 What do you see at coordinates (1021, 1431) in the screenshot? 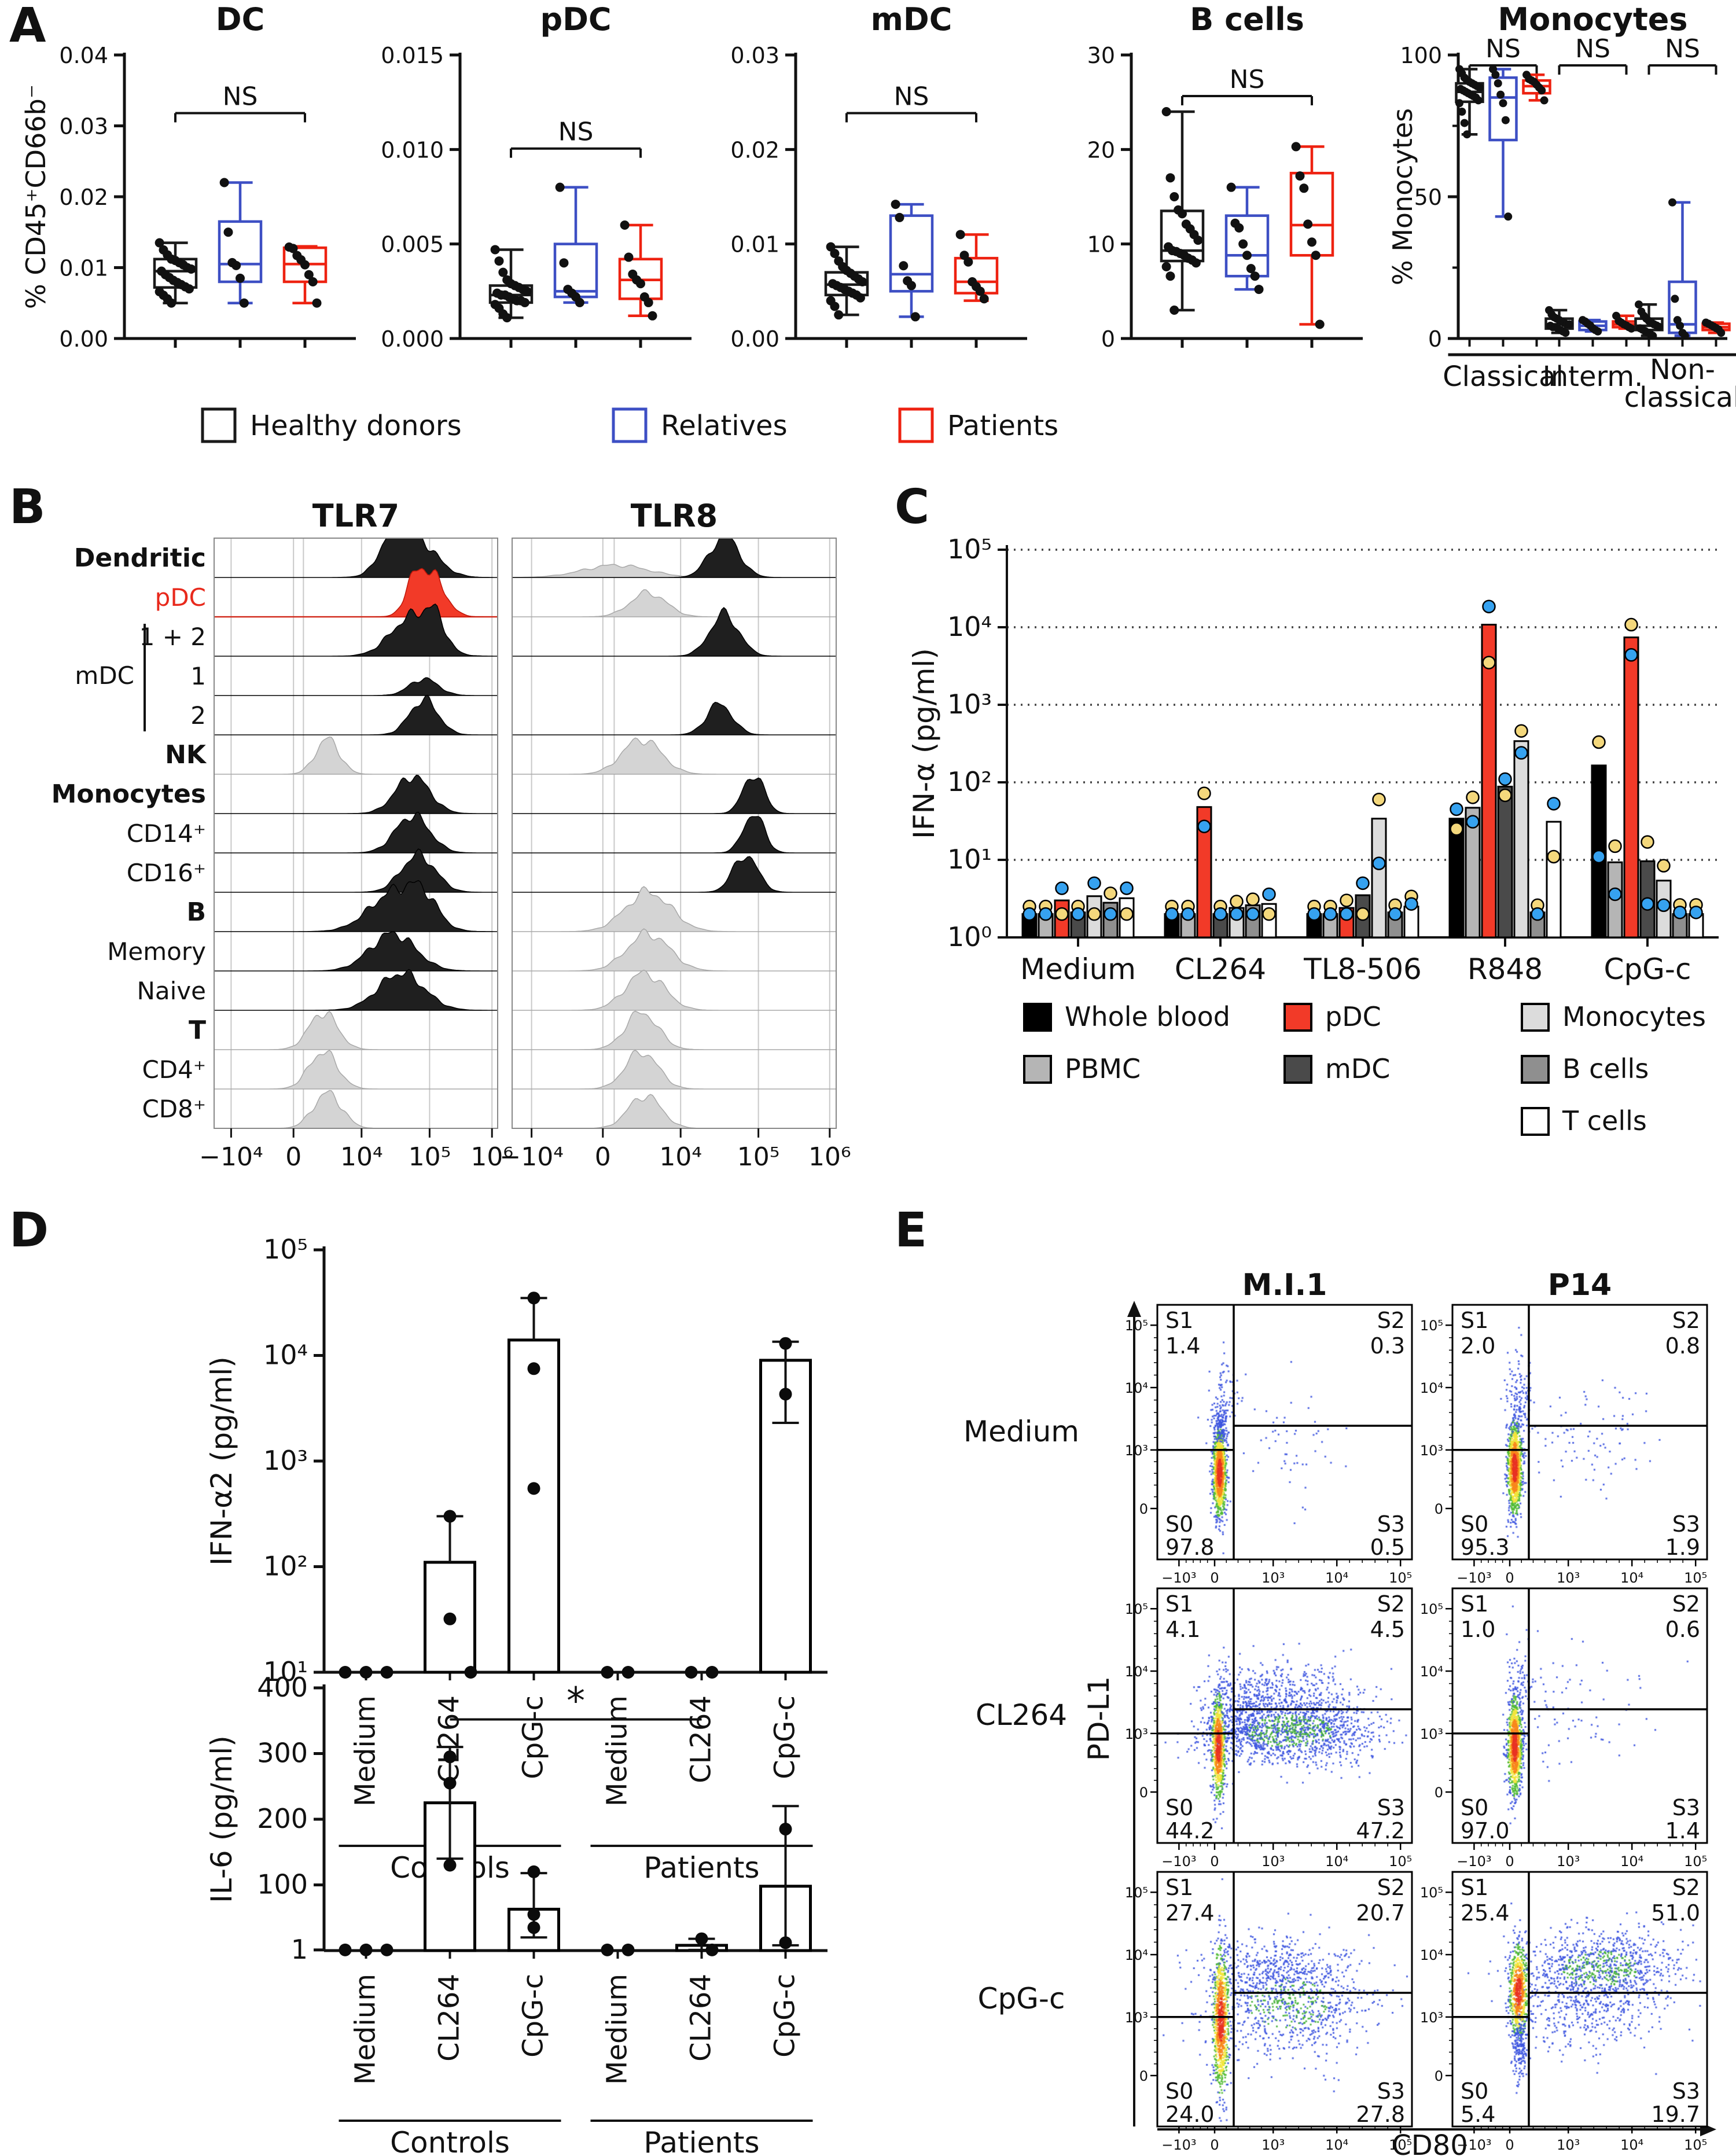
I see `row-label: Medium` at bounding box center [1021, 1431].